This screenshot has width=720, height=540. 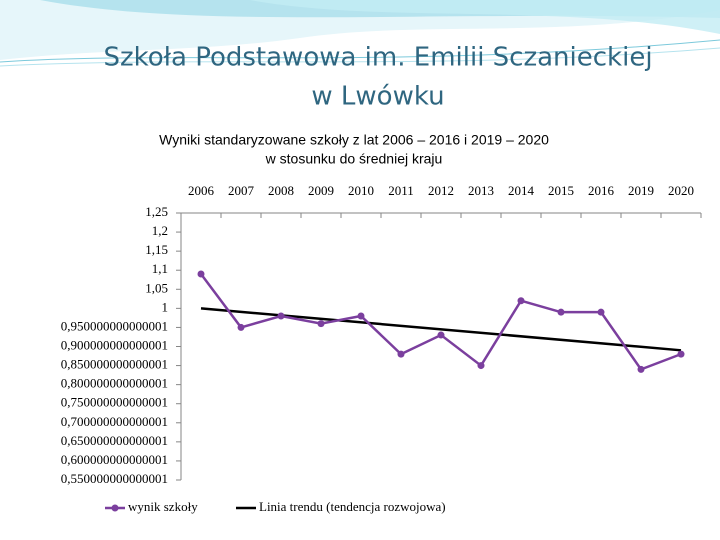 What do you see at coordinates (561, 190) in the screenshot?
I see `x-tick-label: 2015` at bounding box center [561, 190].